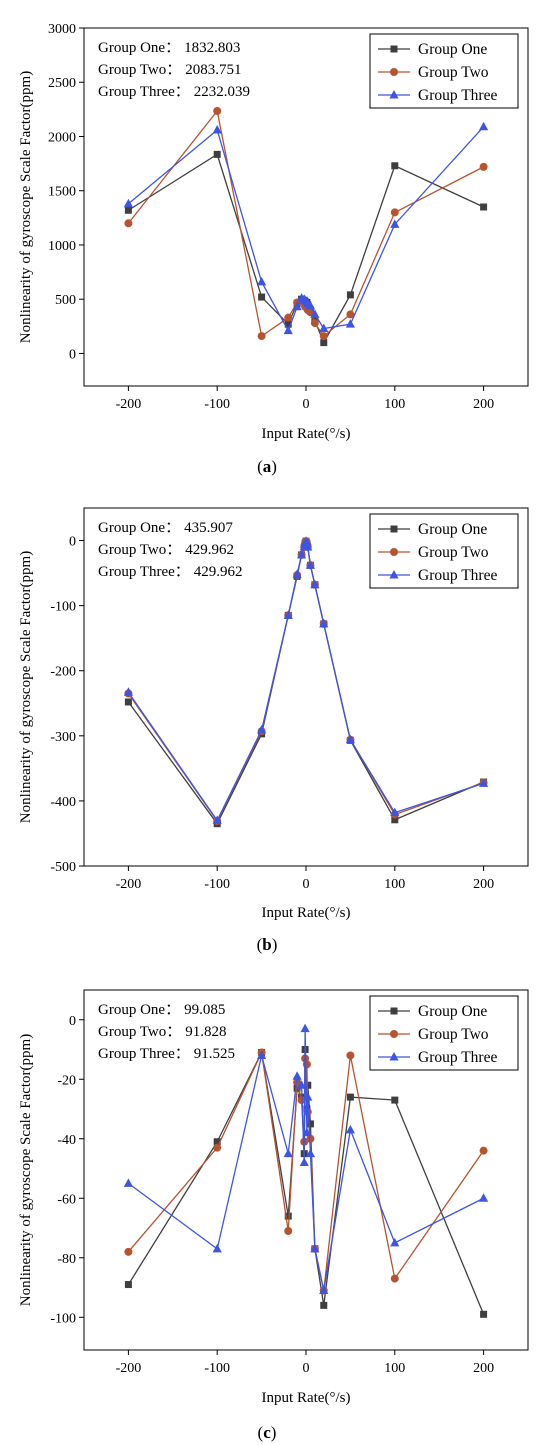 This screenshot has width=550, height=1445. What do you see at coordinates (209, 550) in the screenshot?
I see `stat-value: 429.962` at bounding box center [209, 550].